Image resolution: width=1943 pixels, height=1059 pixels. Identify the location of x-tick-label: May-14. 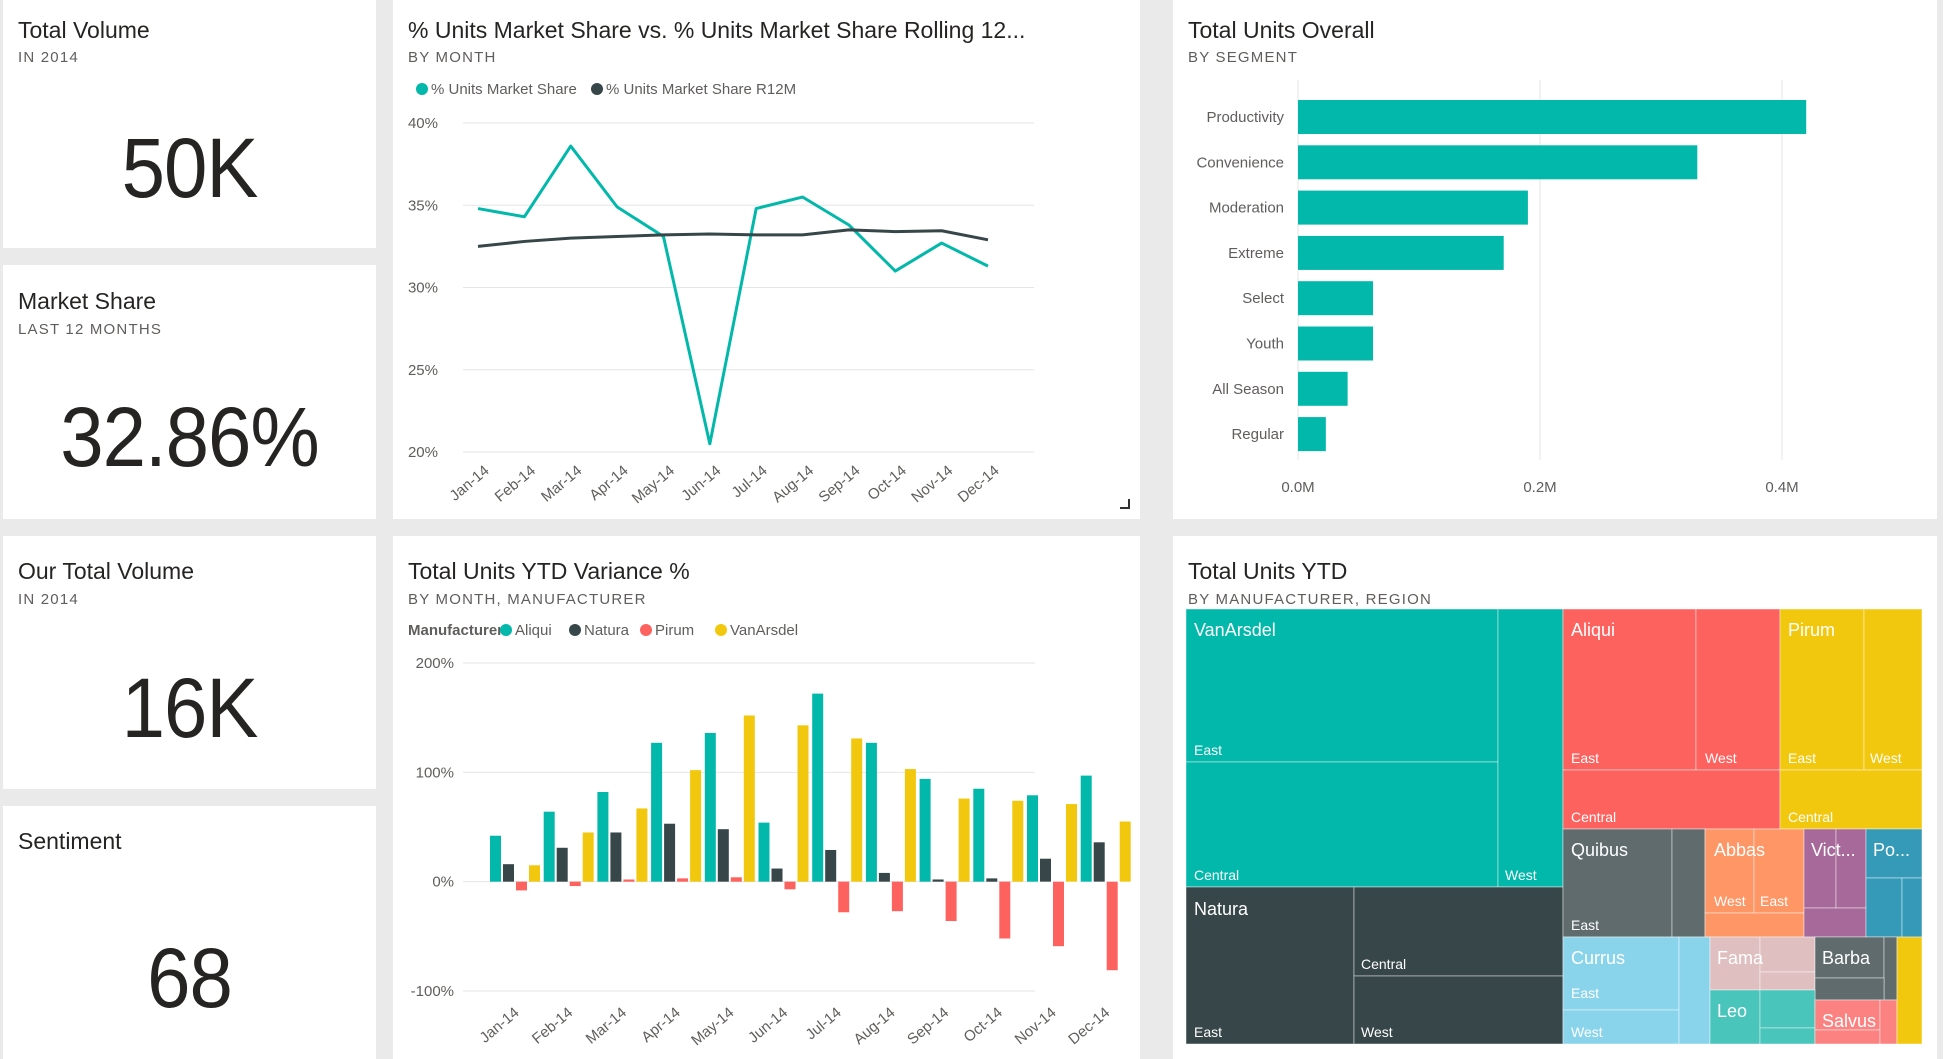
(712, 1026).